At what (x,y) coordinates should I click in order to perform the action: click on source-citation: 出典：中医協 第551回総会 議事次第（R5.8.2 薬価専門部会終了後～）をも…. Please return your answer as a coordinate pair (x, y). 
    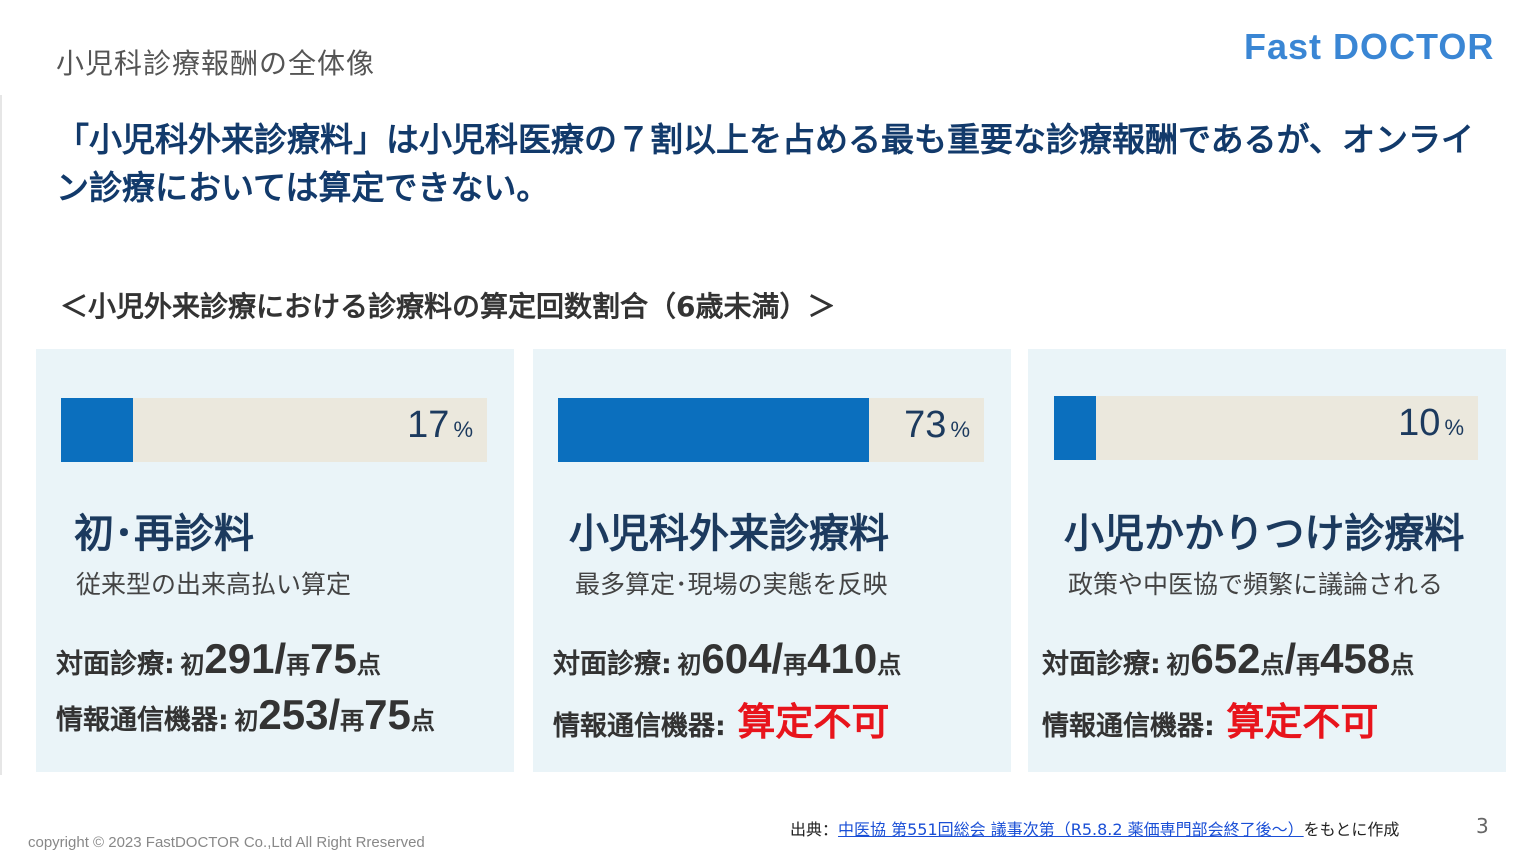
    Looking at the image, I should click on (1095, 829).